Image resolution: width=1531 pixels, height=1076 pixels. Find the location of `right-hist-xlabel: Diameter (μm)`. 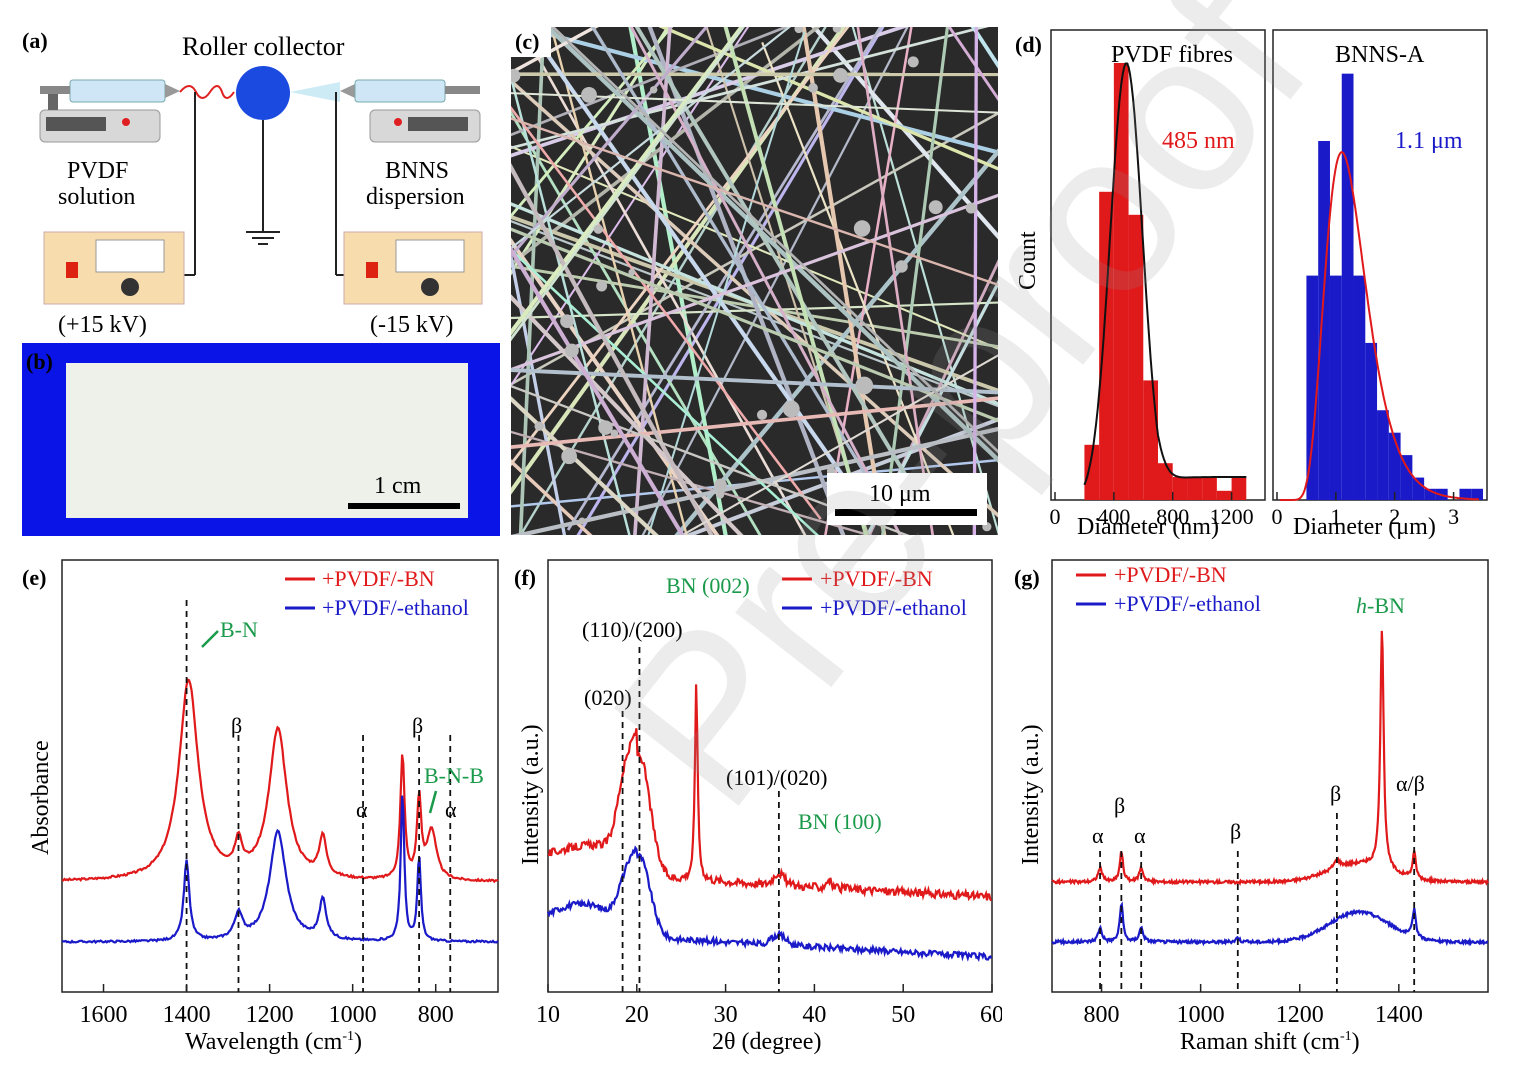

right-hist-xlabel: Diameter (μm) is located at coordinates (1364, 527).